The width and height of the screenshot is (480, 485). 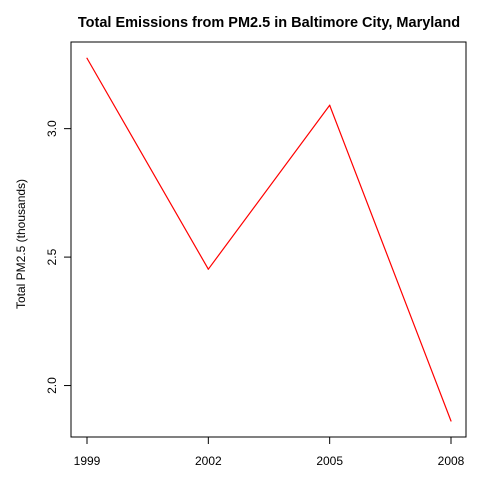 I want to click on y-axis-label: Total PM2.5 (thousands), so click(x=21, y=244).